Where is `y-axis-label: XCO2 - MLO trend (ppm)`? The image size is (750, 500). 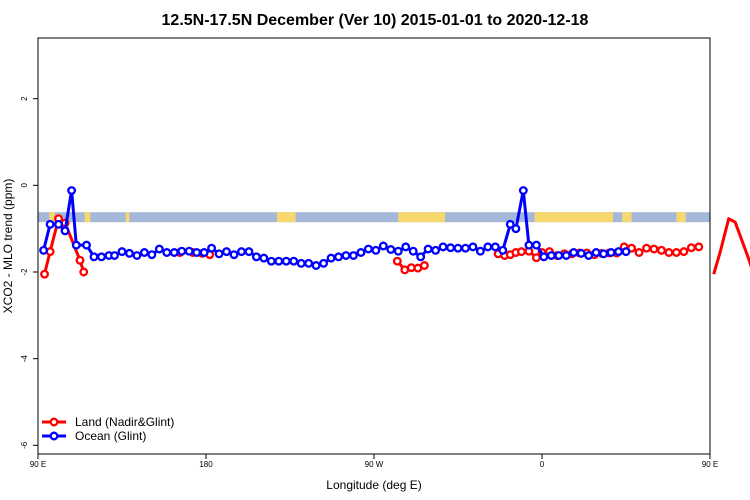 y-axis-label: XCO2 - MLO trend (ppm) is located at coordinates (8, 246).